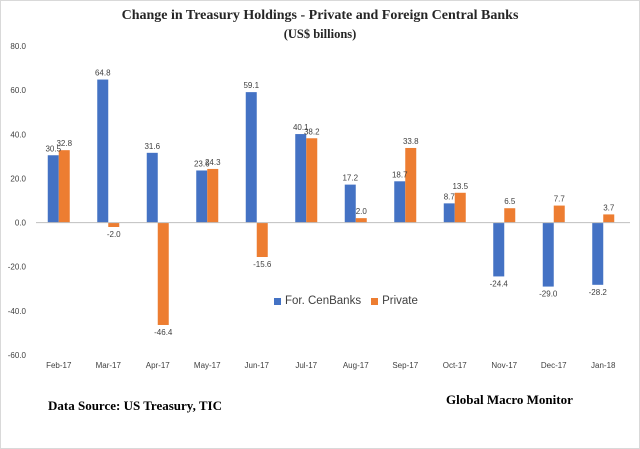 This screenshot has width=640, height=449. Describe the element at coordinates (312, 131) in the screenshot. I see `data-label: 38.2` at that location.